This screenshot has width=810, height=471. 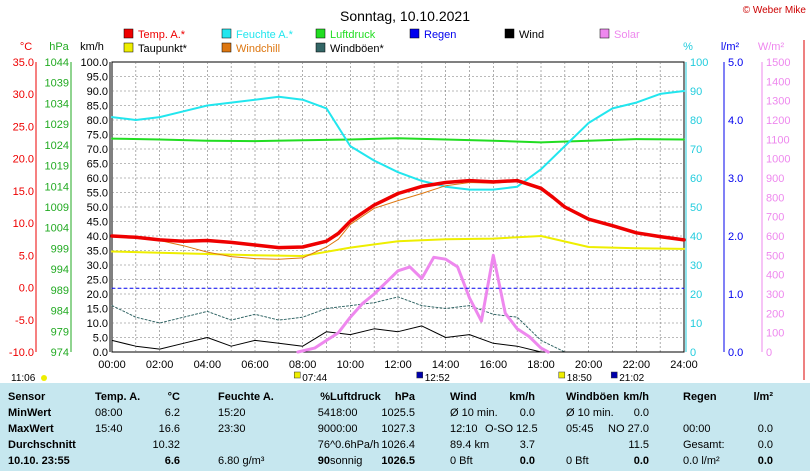 What do you see at coordinates (26, 289) in the screenshot?
I see `temp-axis-tick-label: 0.0` at bounding box center [26, 289].